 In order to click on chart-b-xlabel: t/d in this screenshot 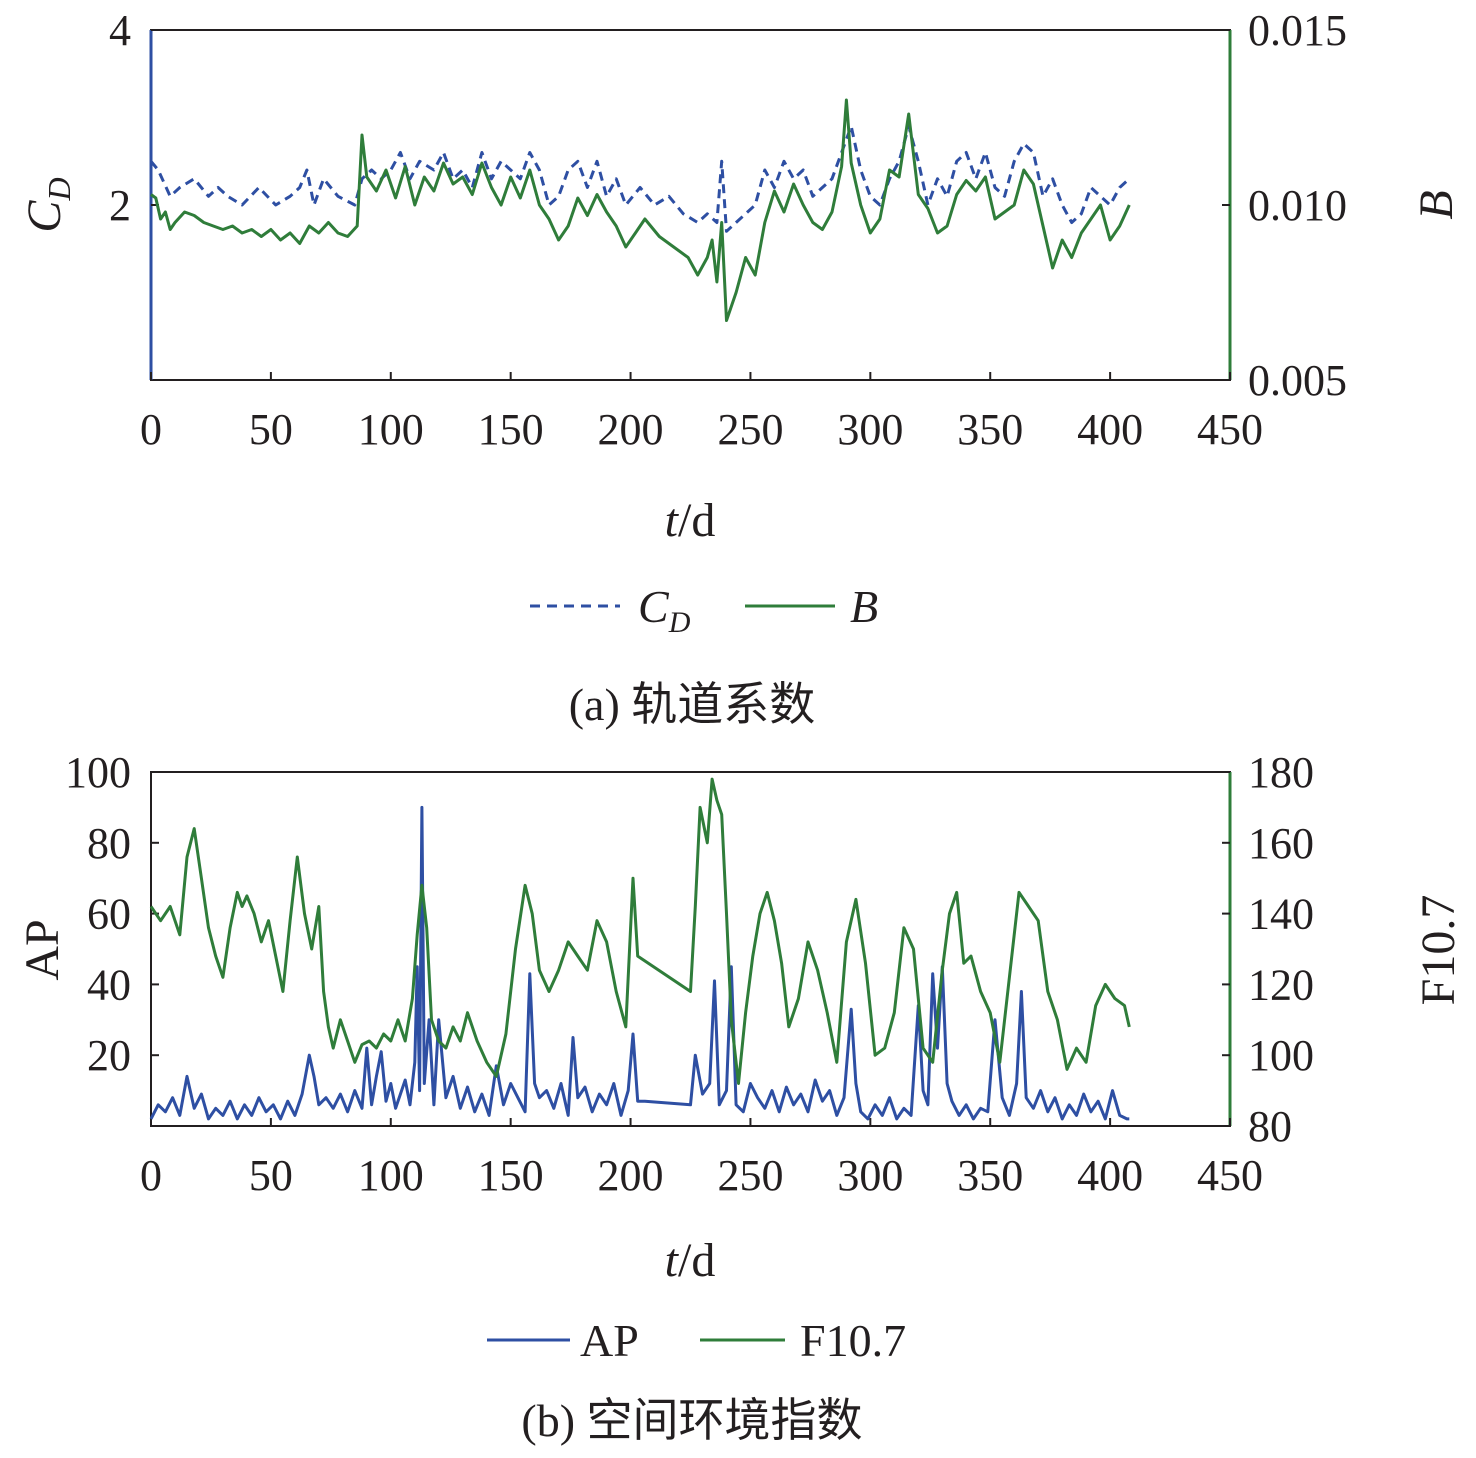, I will do `click(690, 1260)`.